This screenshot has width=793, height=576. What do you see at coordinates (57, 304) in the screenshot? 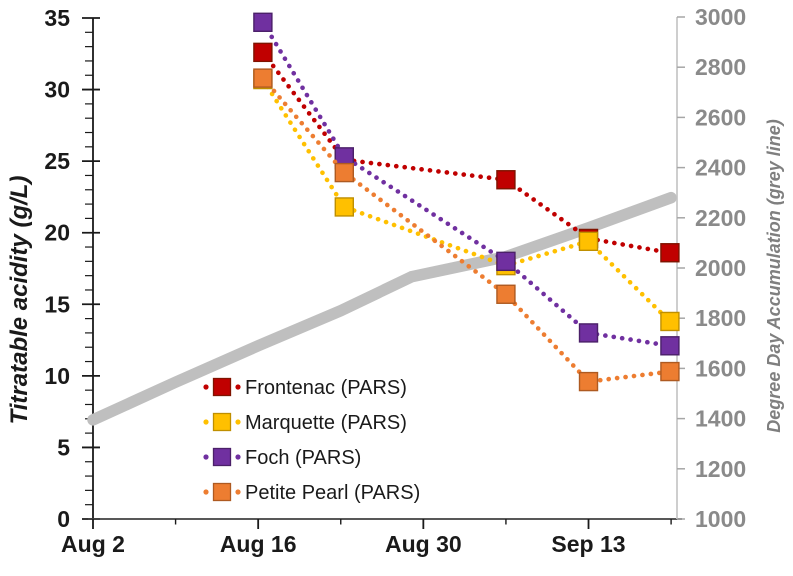
I see `left-axis-tick-label: 15` at bounding box center [57, 304].